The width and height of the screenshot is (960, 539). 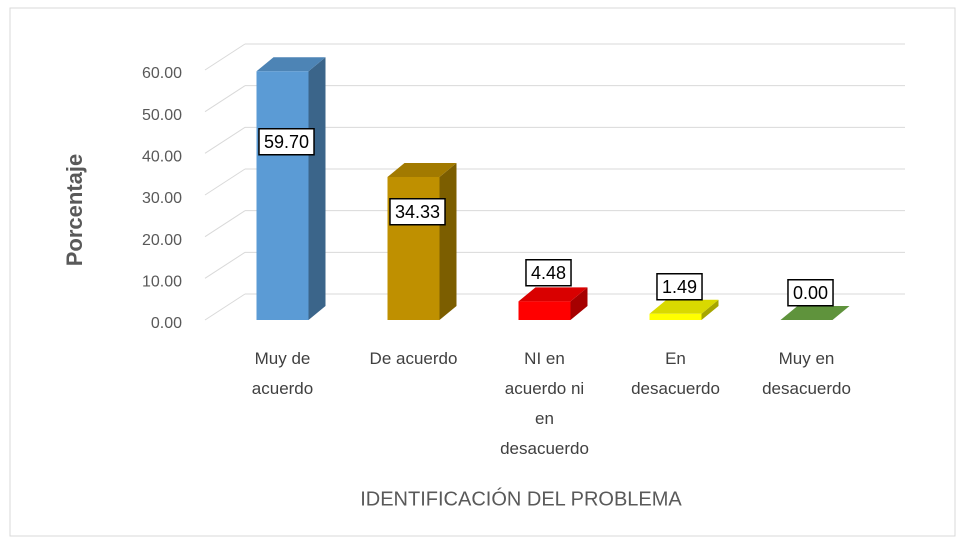 What do you see at coordinates (162, 73) in the screenshot?
I see `y-tick-label: 60.00` at bounding box center [162, 73].